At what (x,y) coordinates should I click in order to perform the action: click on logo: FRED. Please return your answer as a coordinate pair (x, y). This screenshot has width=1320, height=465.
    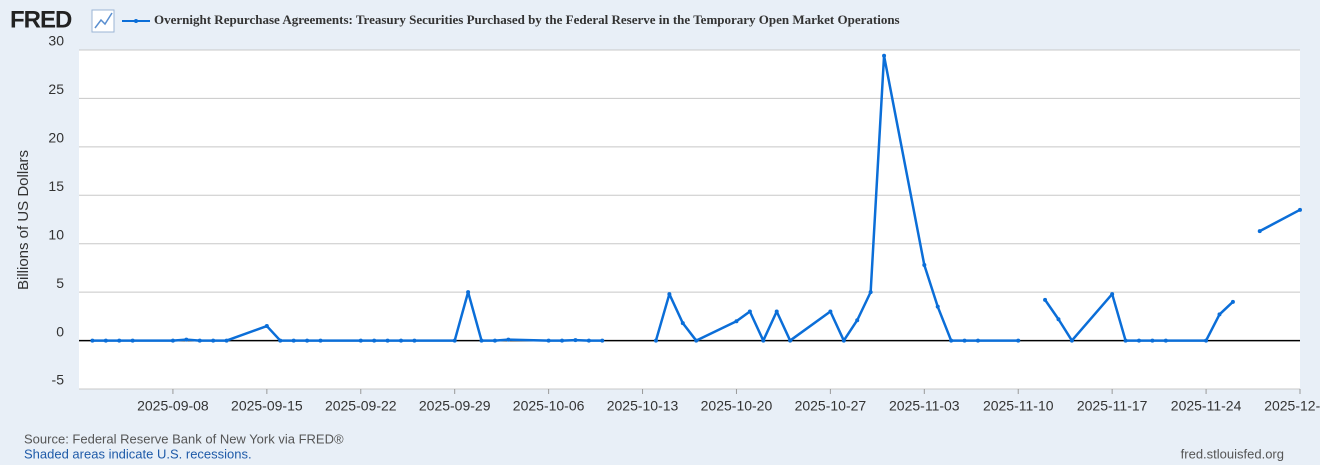
    Looking at the image, I should click on (41, 19).